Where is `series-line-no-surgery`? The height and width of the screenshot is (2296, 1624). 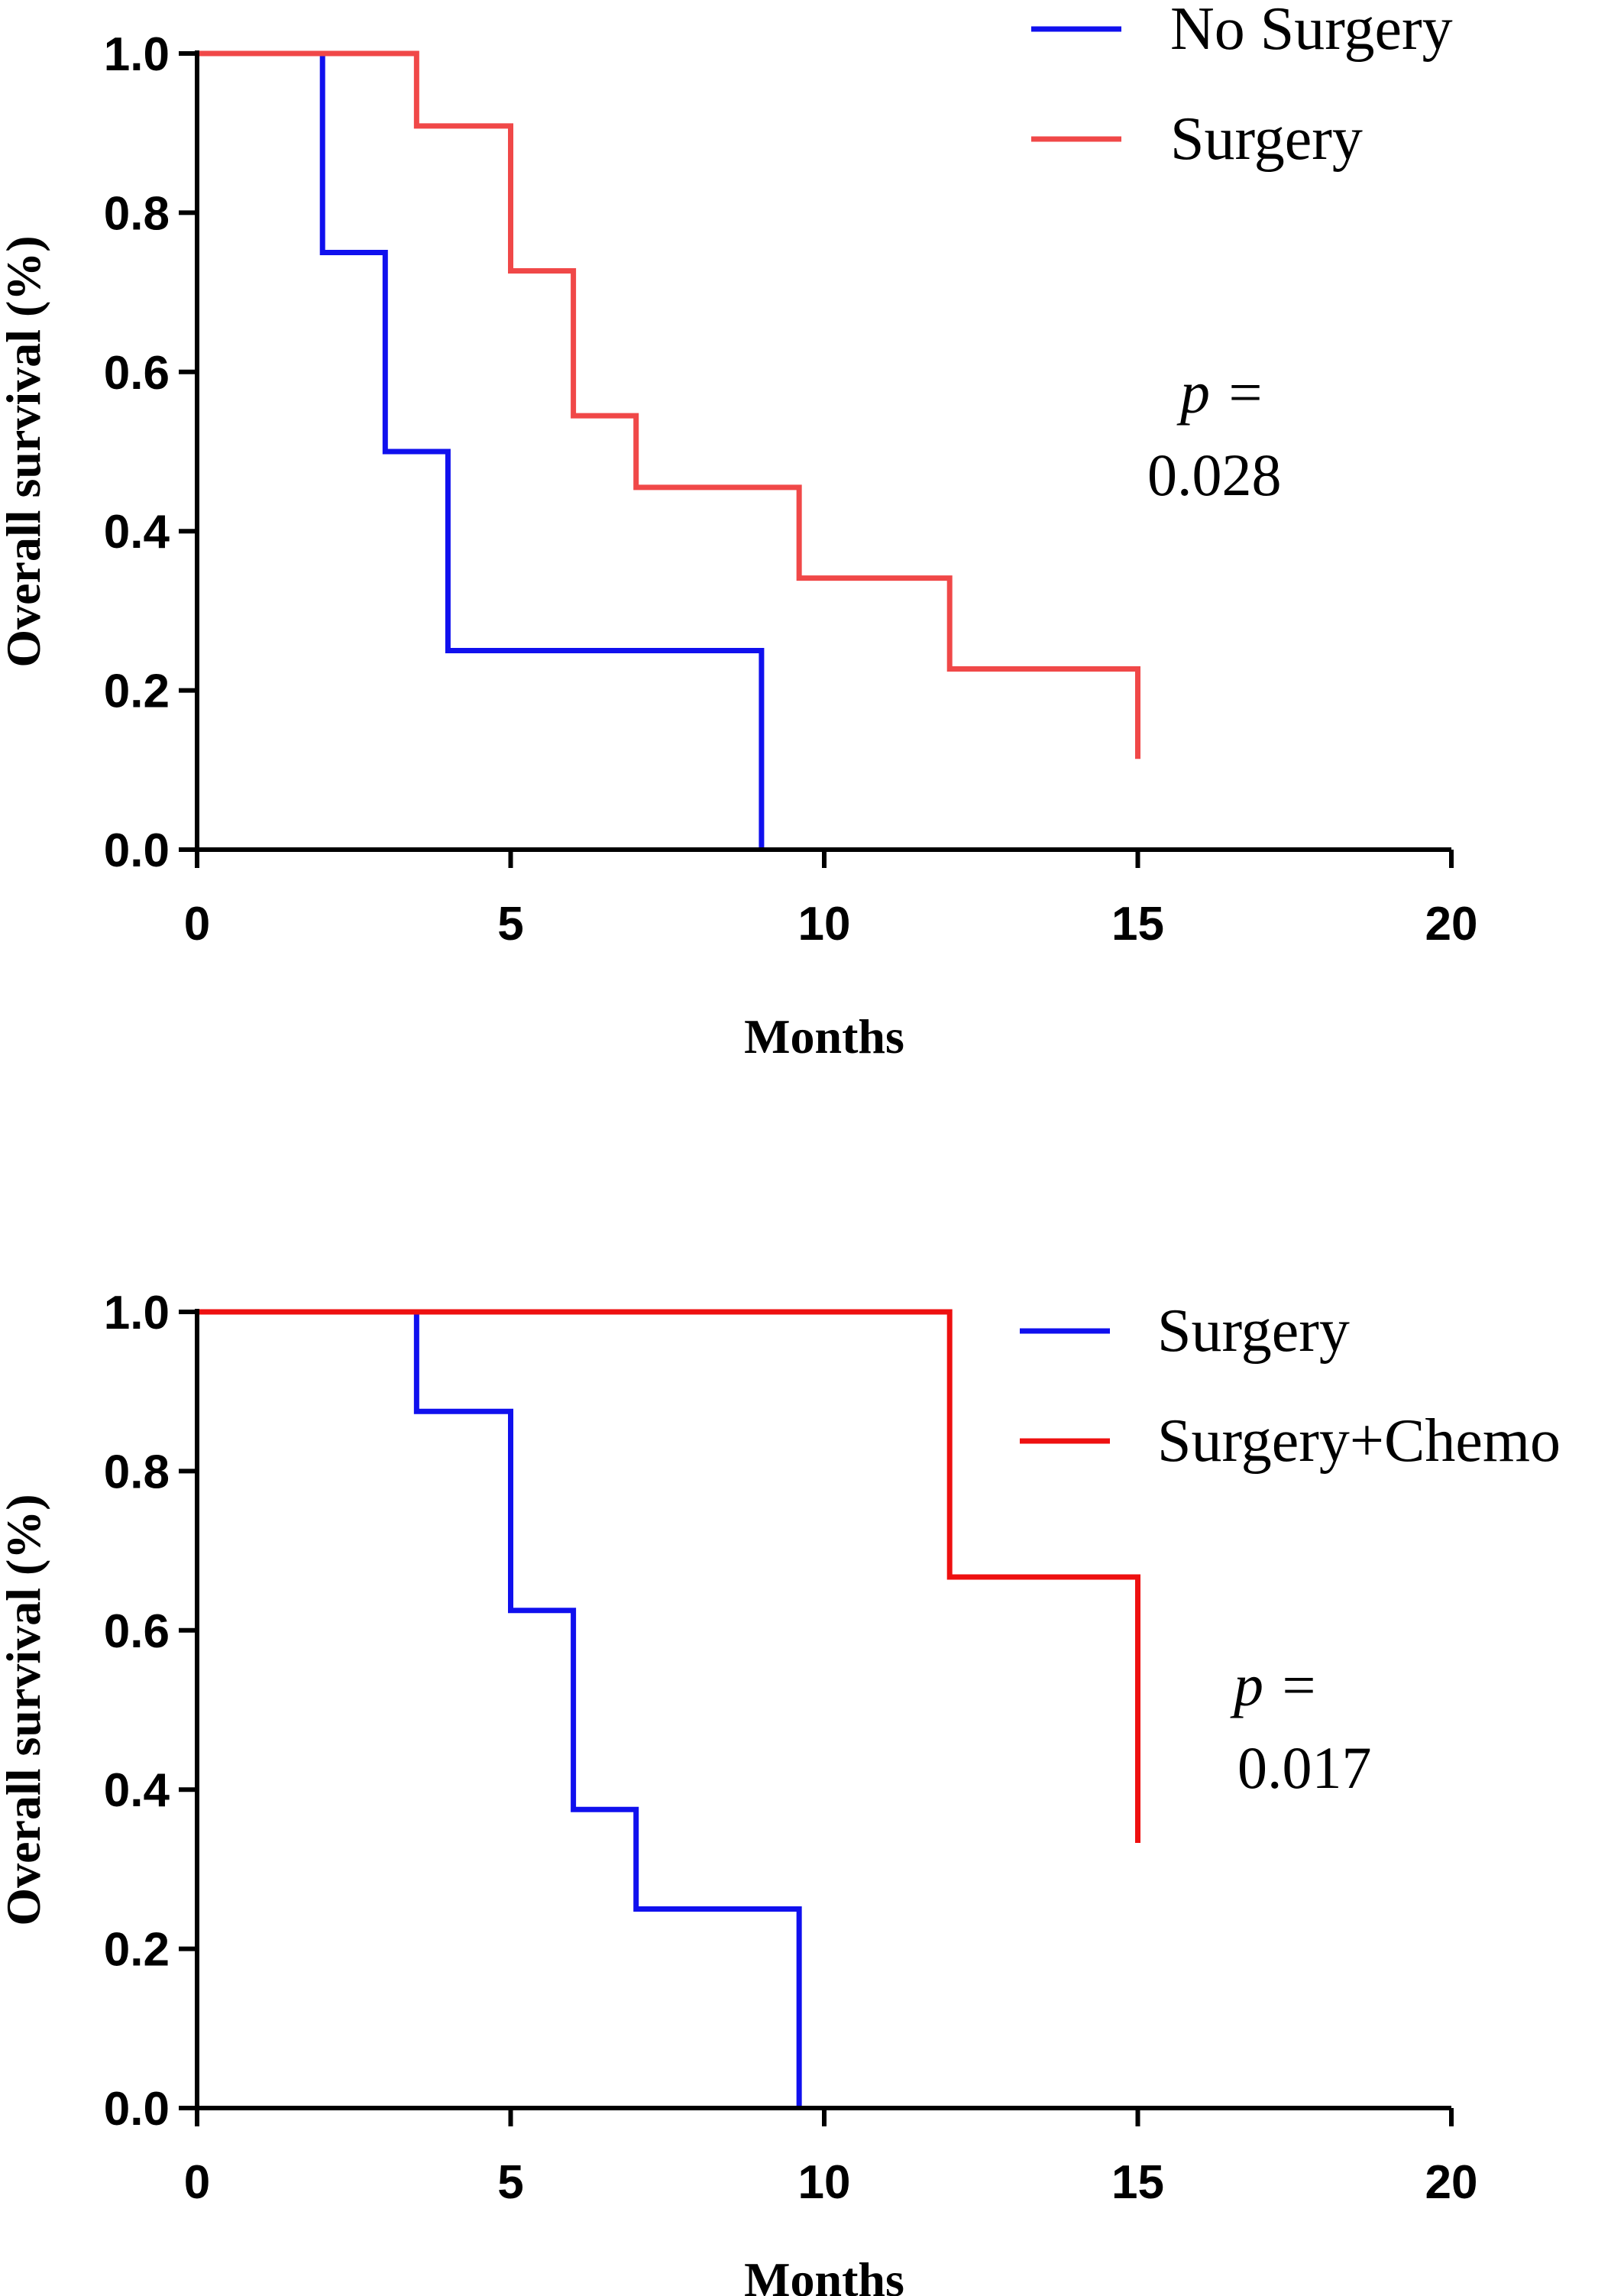
series-line-no-surgery is located at coordinates (481, 450).